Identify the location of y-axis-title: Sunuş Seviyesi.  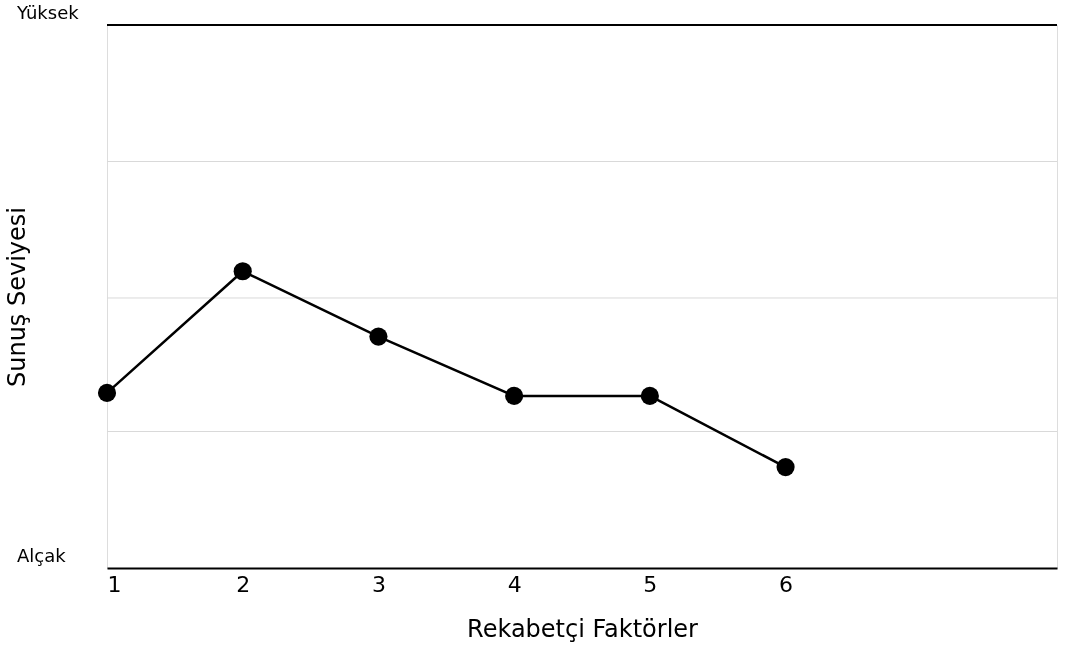
(16, 297).